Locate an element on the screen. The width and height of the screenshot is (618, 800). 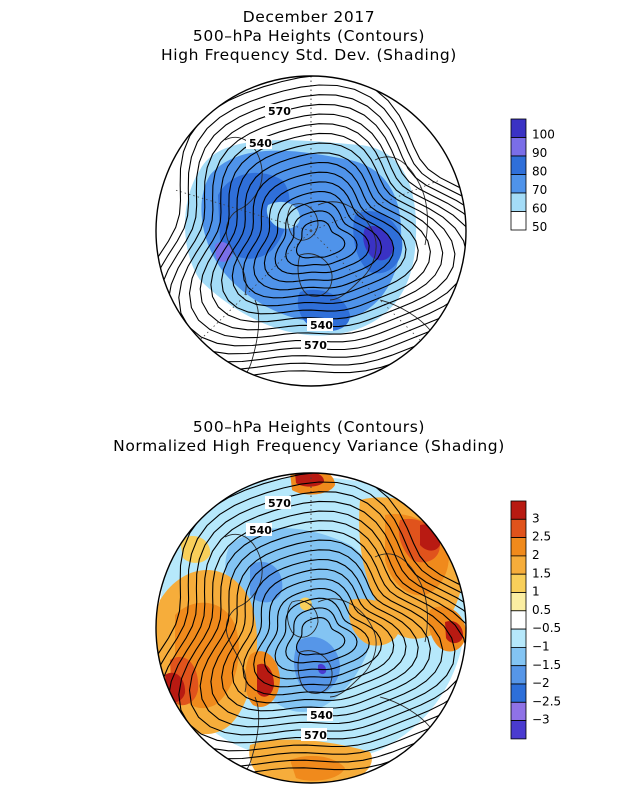
contour-title: 500–hPa Heights (Contours) is located at coordinates (309, 36).